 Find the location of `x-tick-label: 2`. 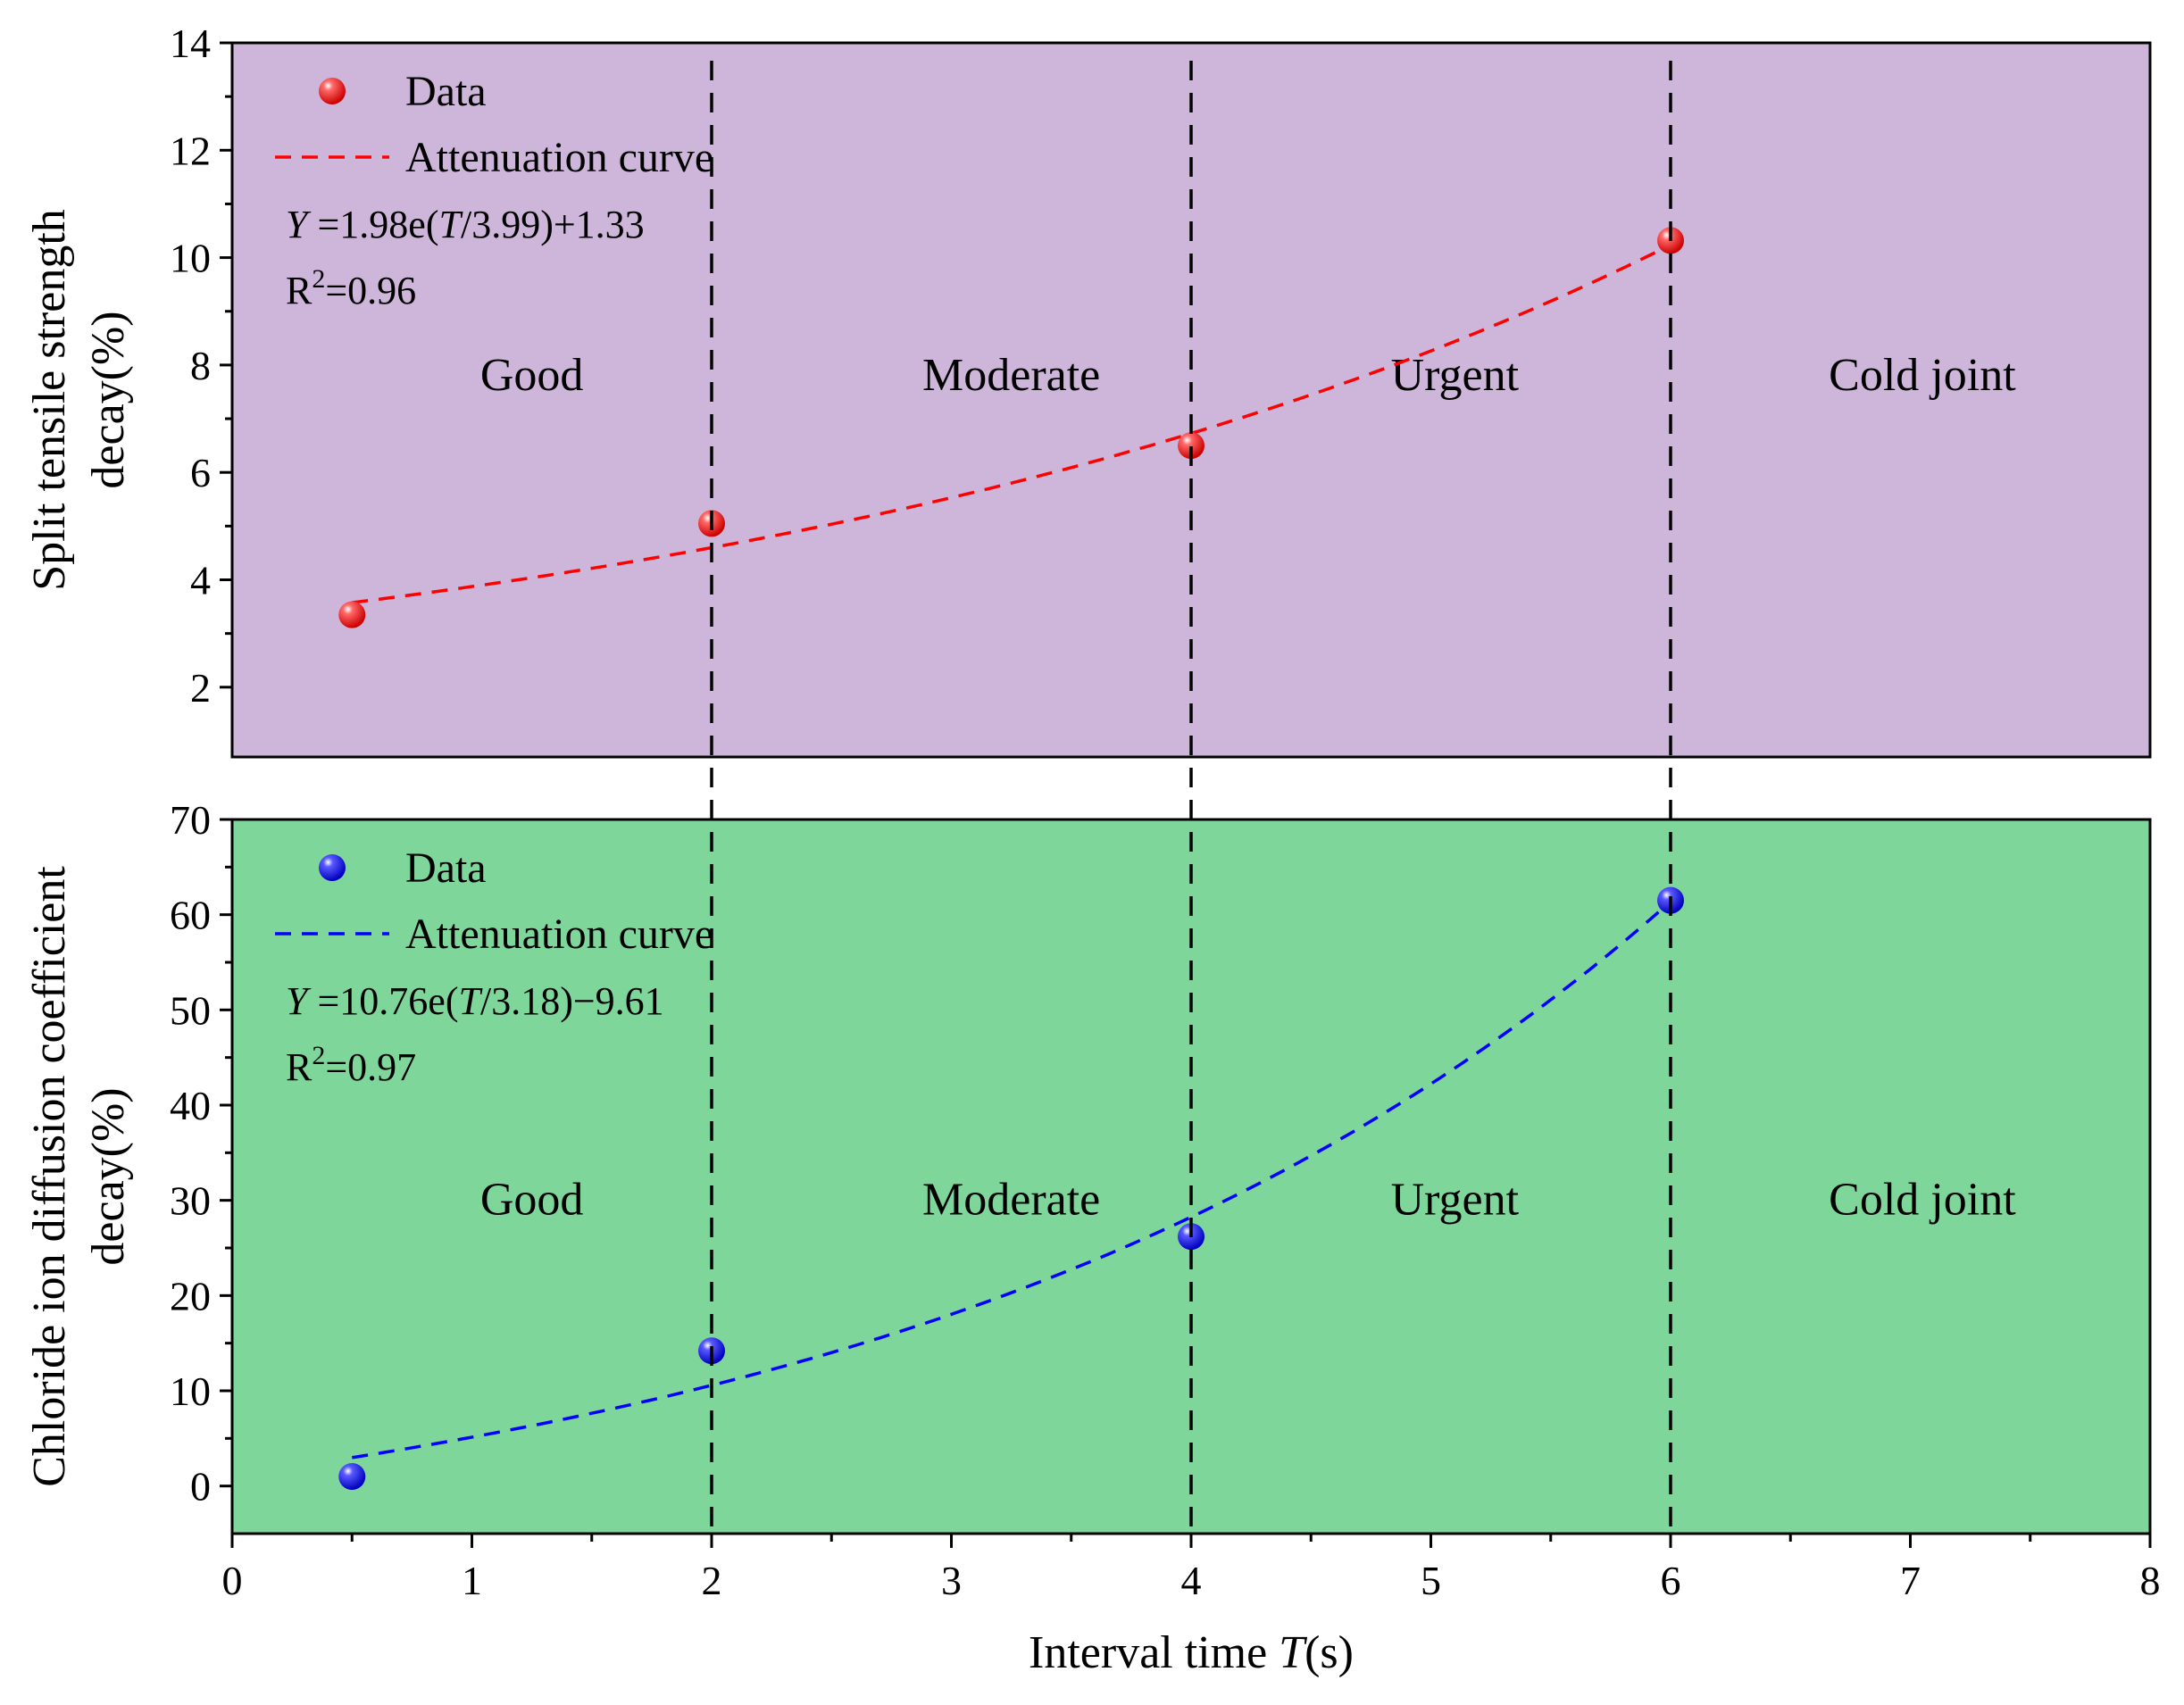

x-tick-label: 2 is located at coordinates (712, 1580).